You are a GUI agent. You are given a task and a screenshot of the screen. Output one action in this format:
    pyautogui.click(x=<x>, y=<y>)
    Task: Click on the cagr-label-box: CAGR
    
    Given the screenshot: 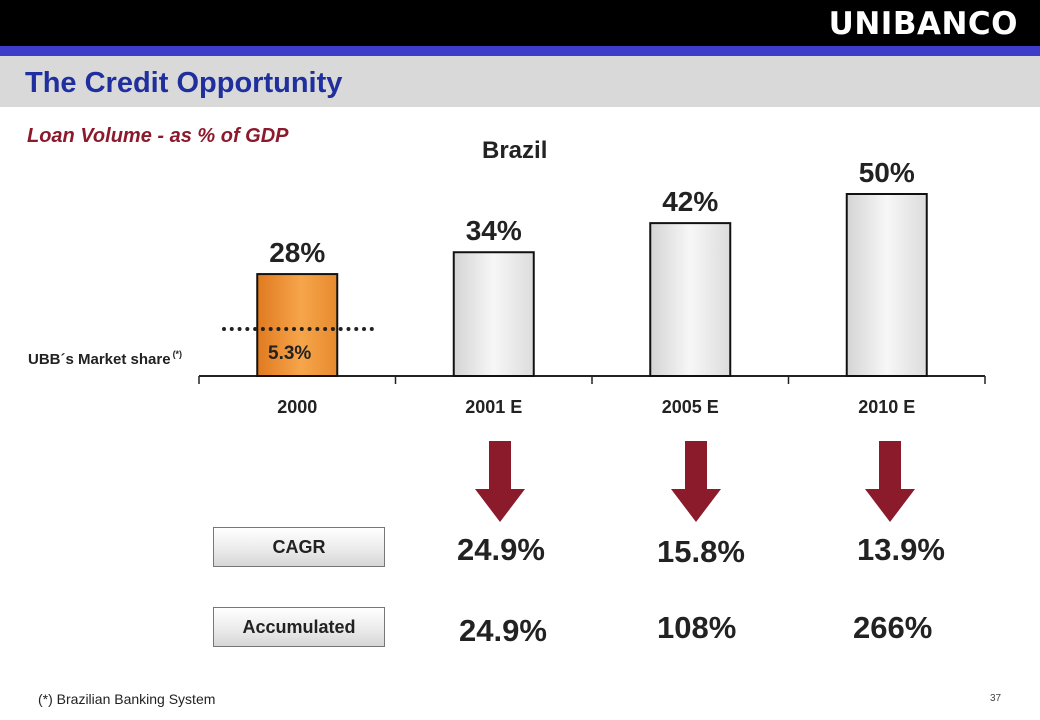 What is the action you would take?
    pyautogui.click(x=299, y=547)
    